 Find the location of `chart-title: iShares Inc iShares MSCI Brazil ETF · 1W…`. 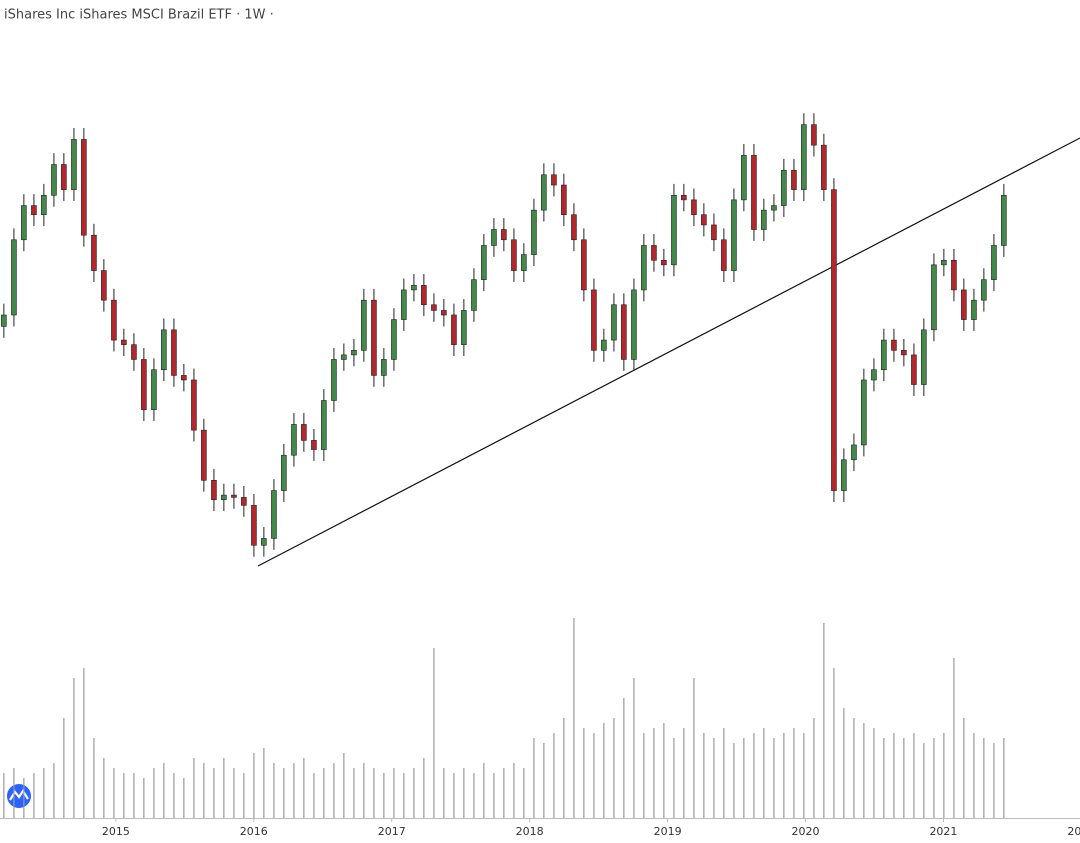

chart-title: iShares Inc iShares MSCI Brazil ETF · 1W… is located at coordinates (139, 15).